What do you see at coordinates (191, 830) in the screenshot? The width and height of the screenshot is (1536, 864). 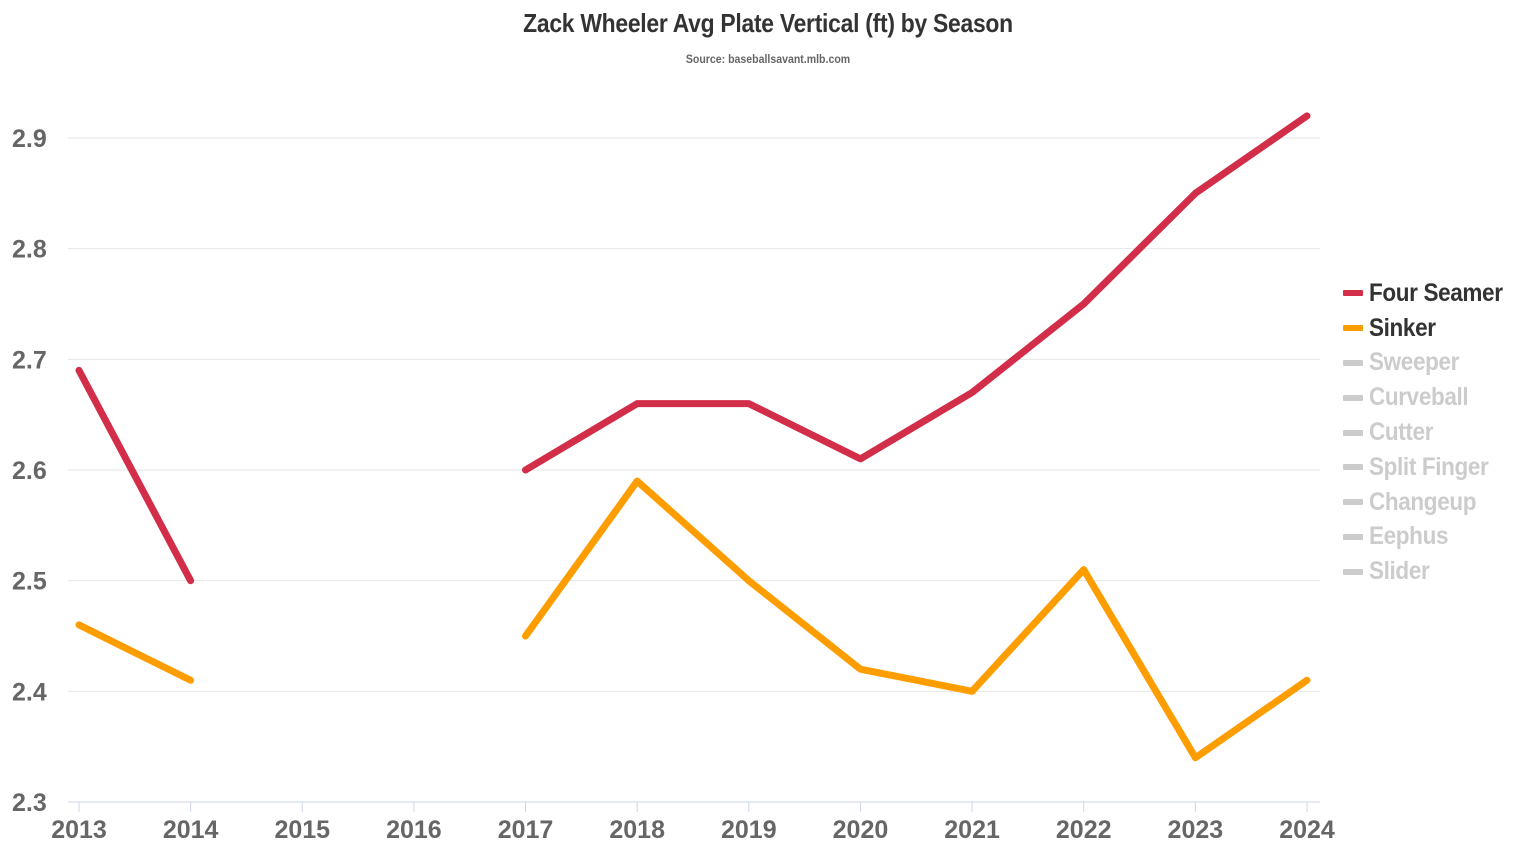 I see `x-tick-label: 2014` at bounding box center [191, 830].